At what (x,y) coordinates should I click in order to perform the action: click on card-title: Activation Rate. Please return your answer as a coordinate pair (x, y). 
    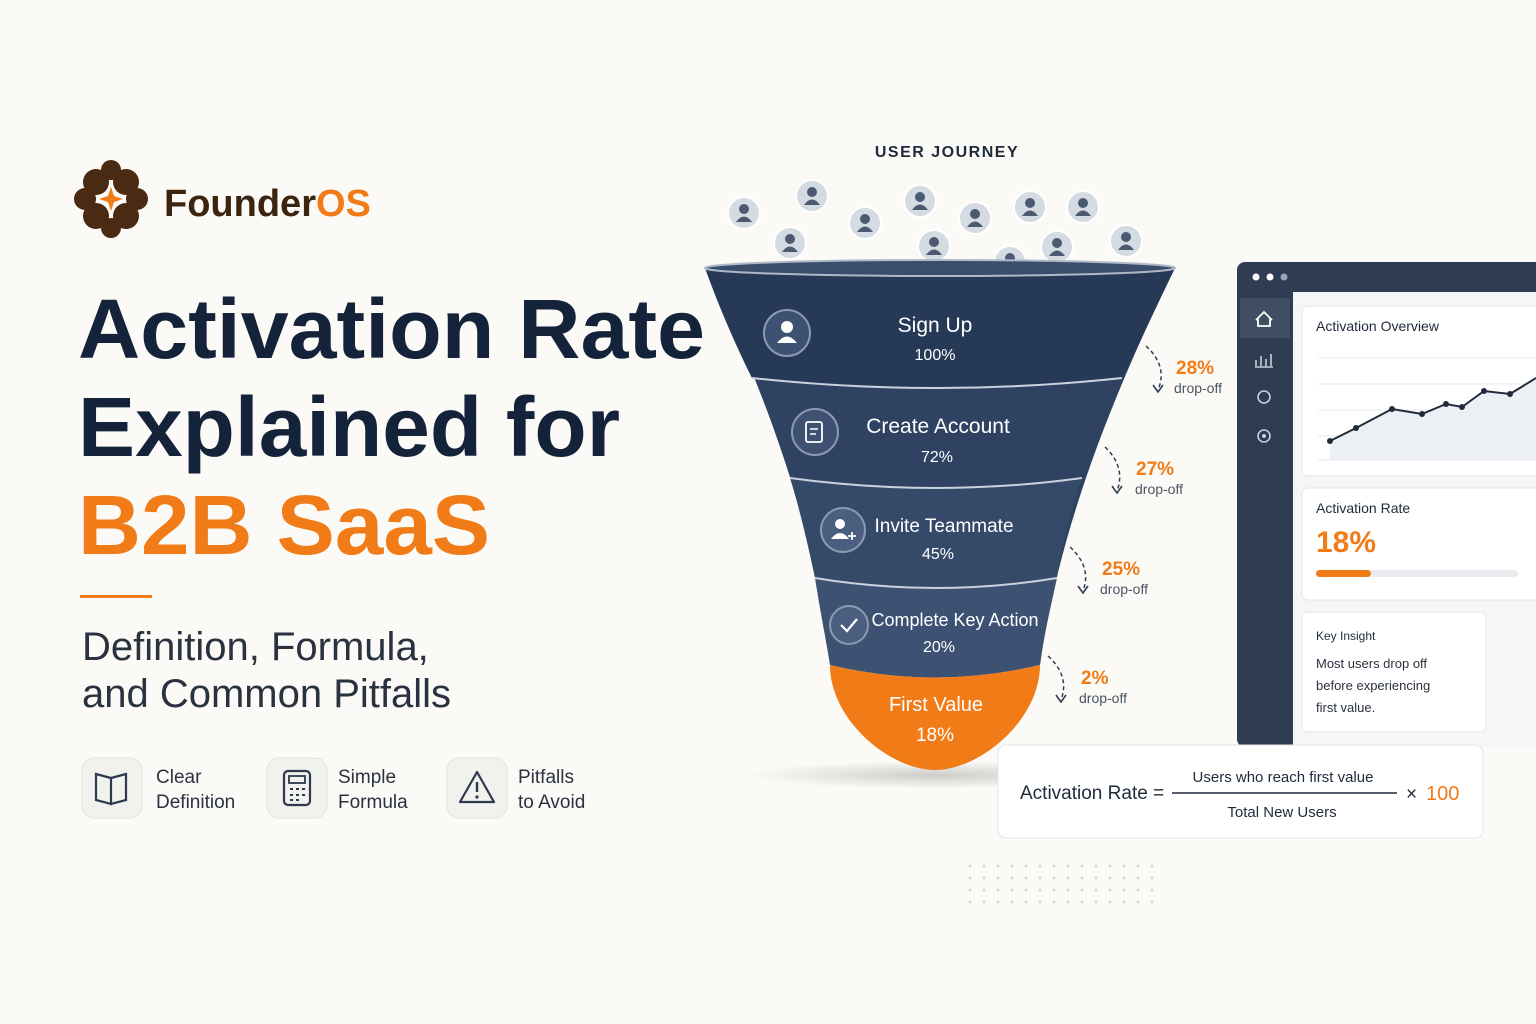
    Looking at the image, I should click on (1363, 508).